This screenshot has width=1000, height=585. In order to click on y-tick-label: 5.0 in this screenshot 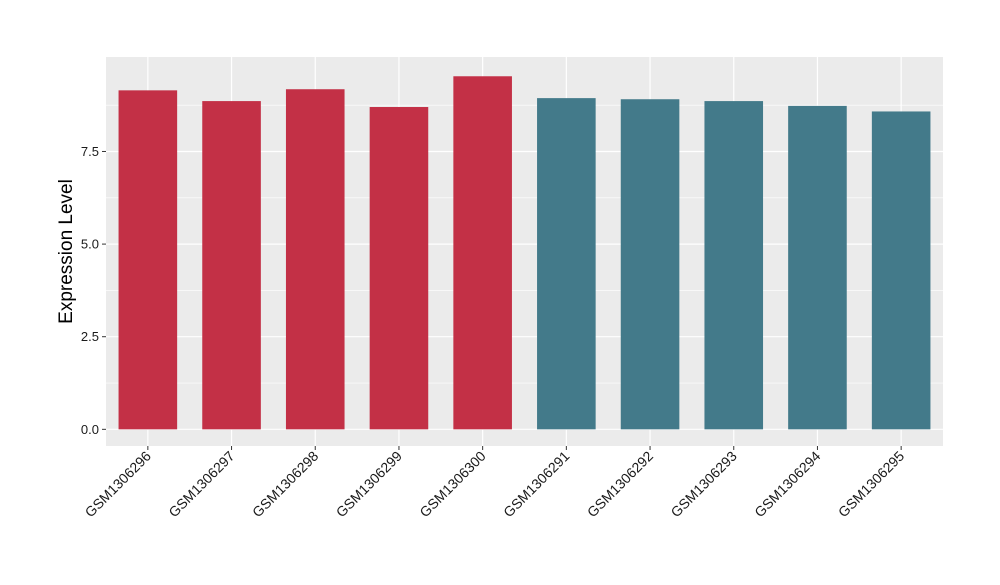, I will do `click(90, 244)`.